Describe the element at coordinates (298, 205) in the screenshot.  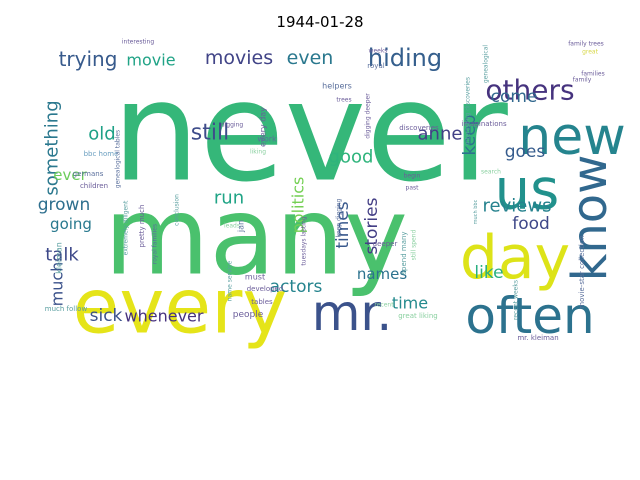
I see `word-politics: politics` at that location.